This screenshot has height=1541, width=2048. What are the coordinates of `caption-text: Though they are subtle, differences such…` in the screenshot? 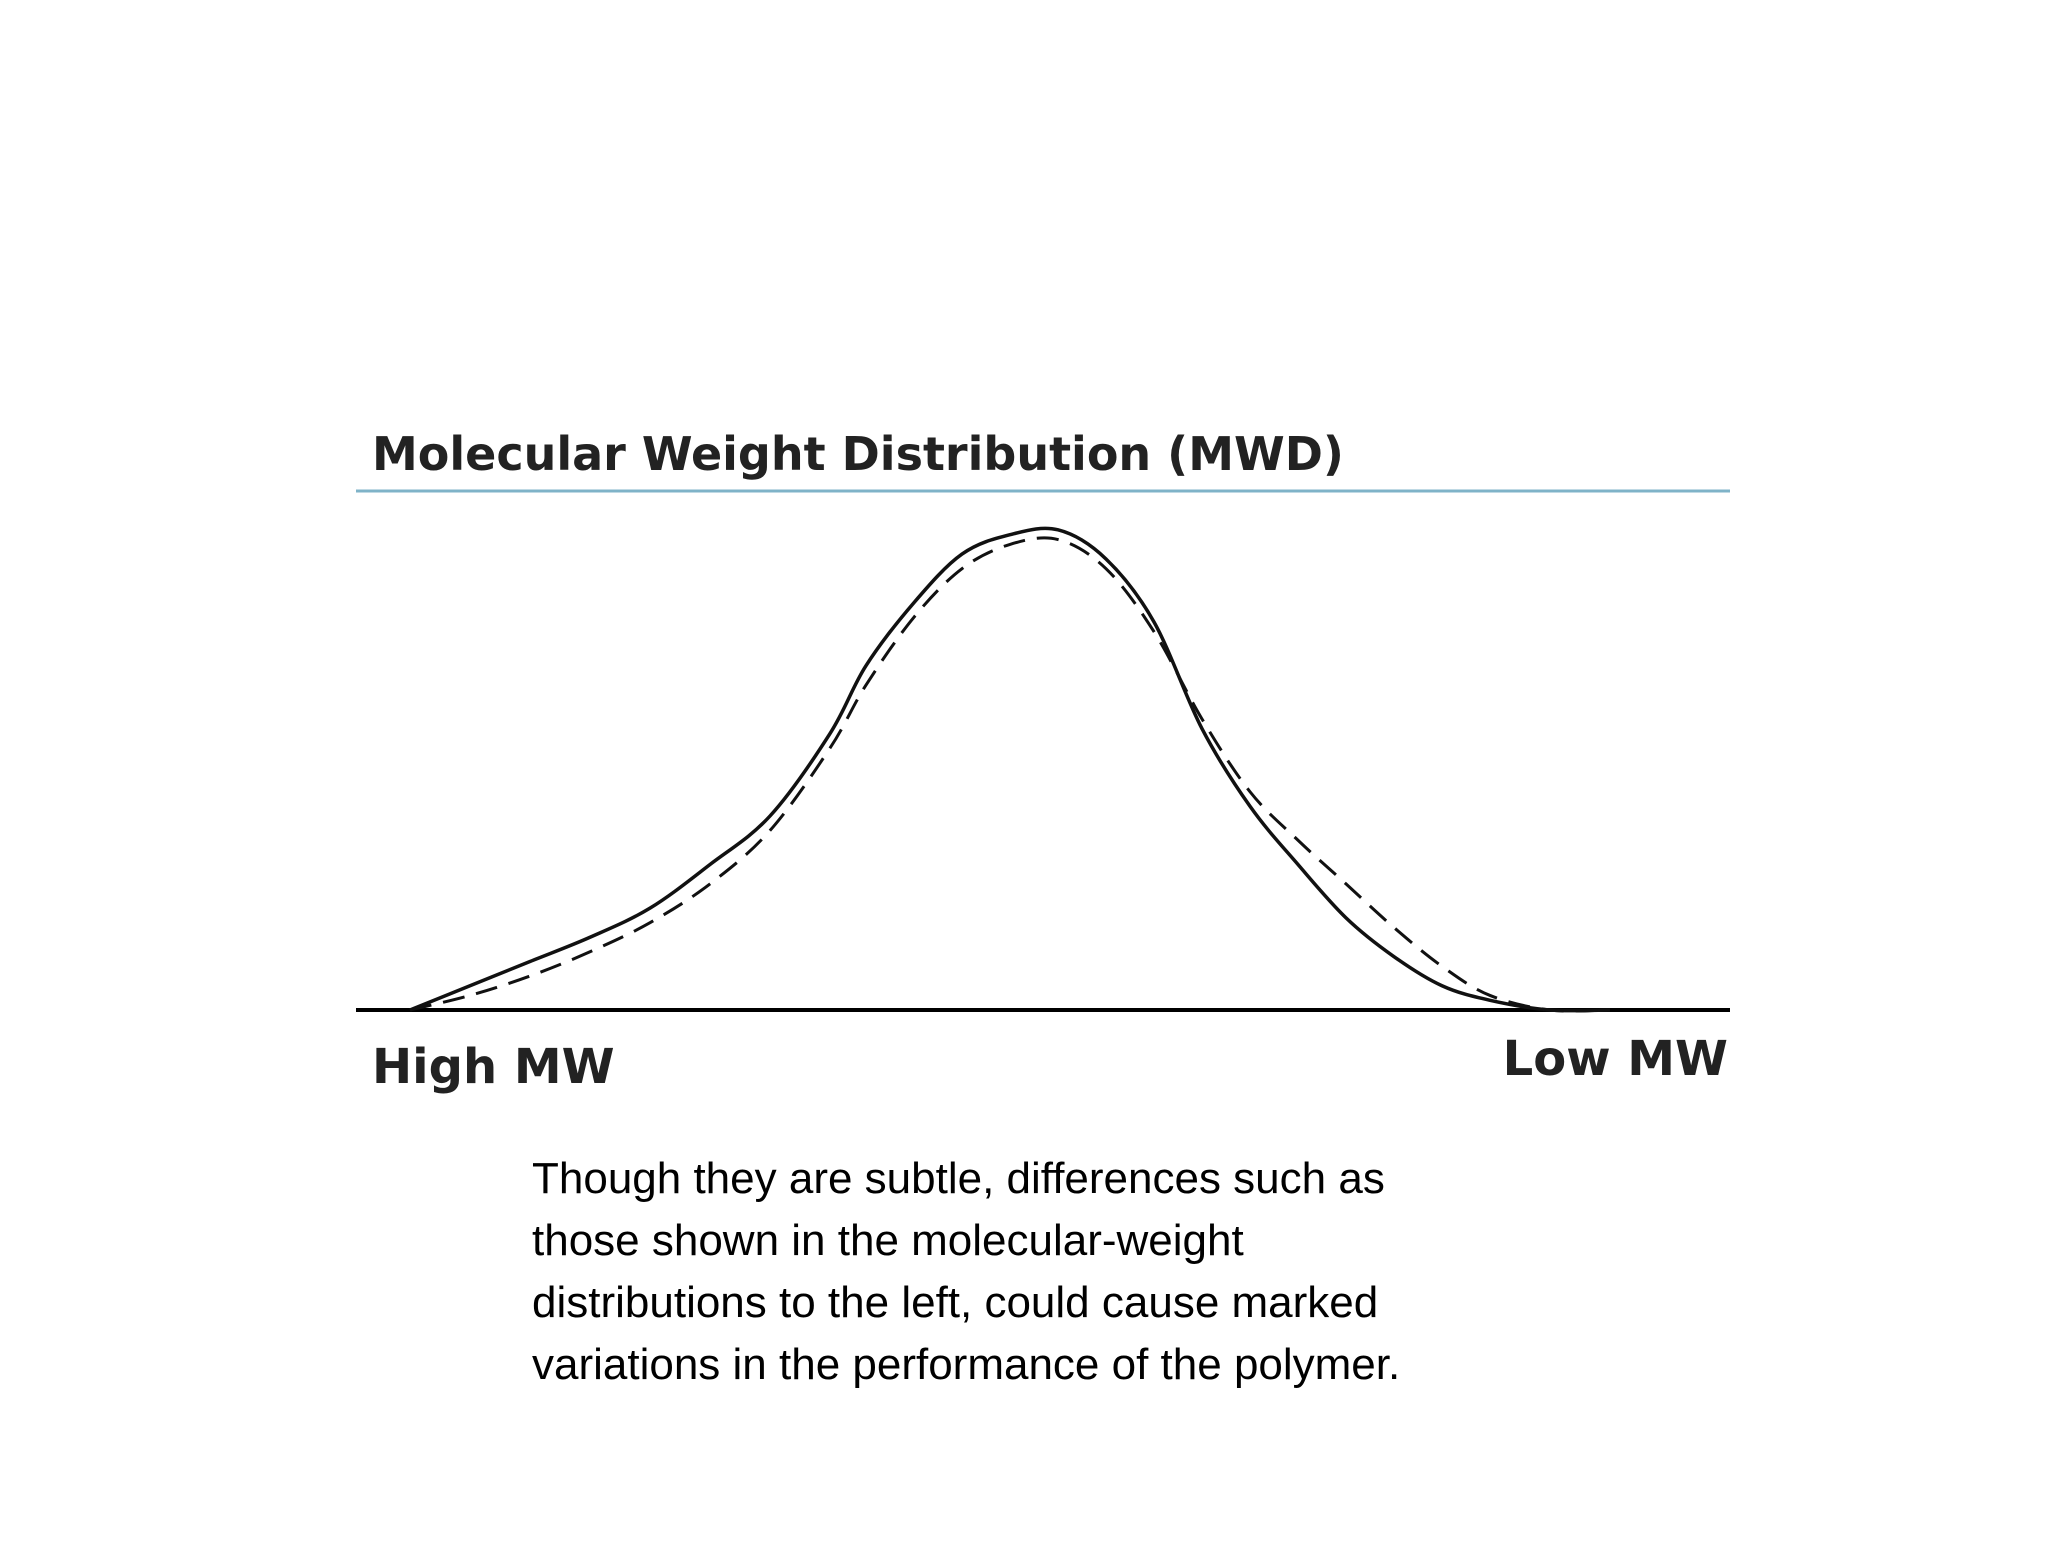 It's located at (1032, 1272).